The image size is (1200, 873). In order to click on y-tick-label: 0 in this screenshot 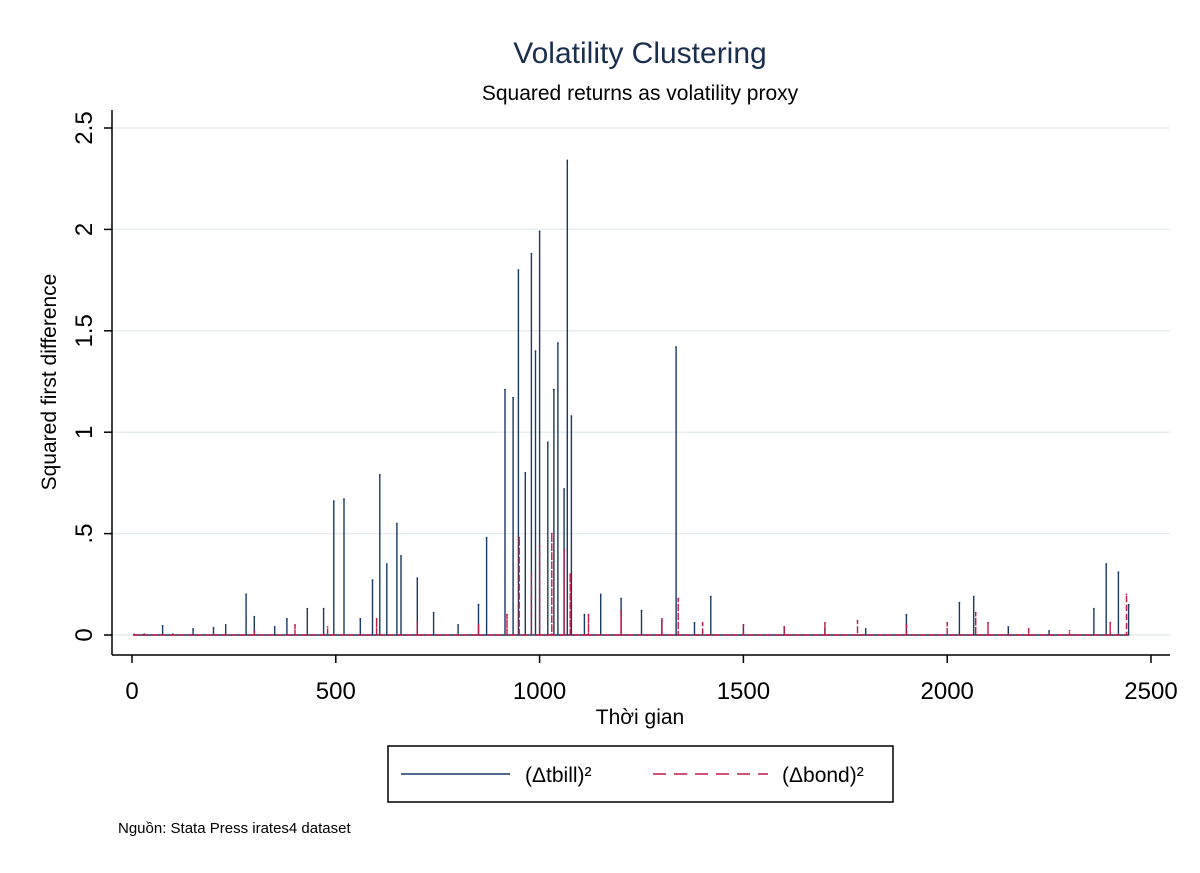, I will do `click(84, 634)`.